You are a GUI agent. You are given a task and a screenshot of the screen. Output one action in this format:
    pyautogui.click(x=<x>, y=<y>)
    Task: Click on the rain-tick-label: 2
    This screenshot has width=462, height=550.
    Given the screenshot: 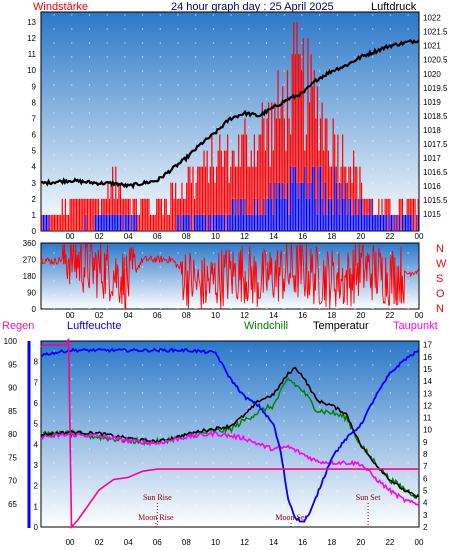 What is the action you would take?
    pyautogui.click(x=36, y=486)
    